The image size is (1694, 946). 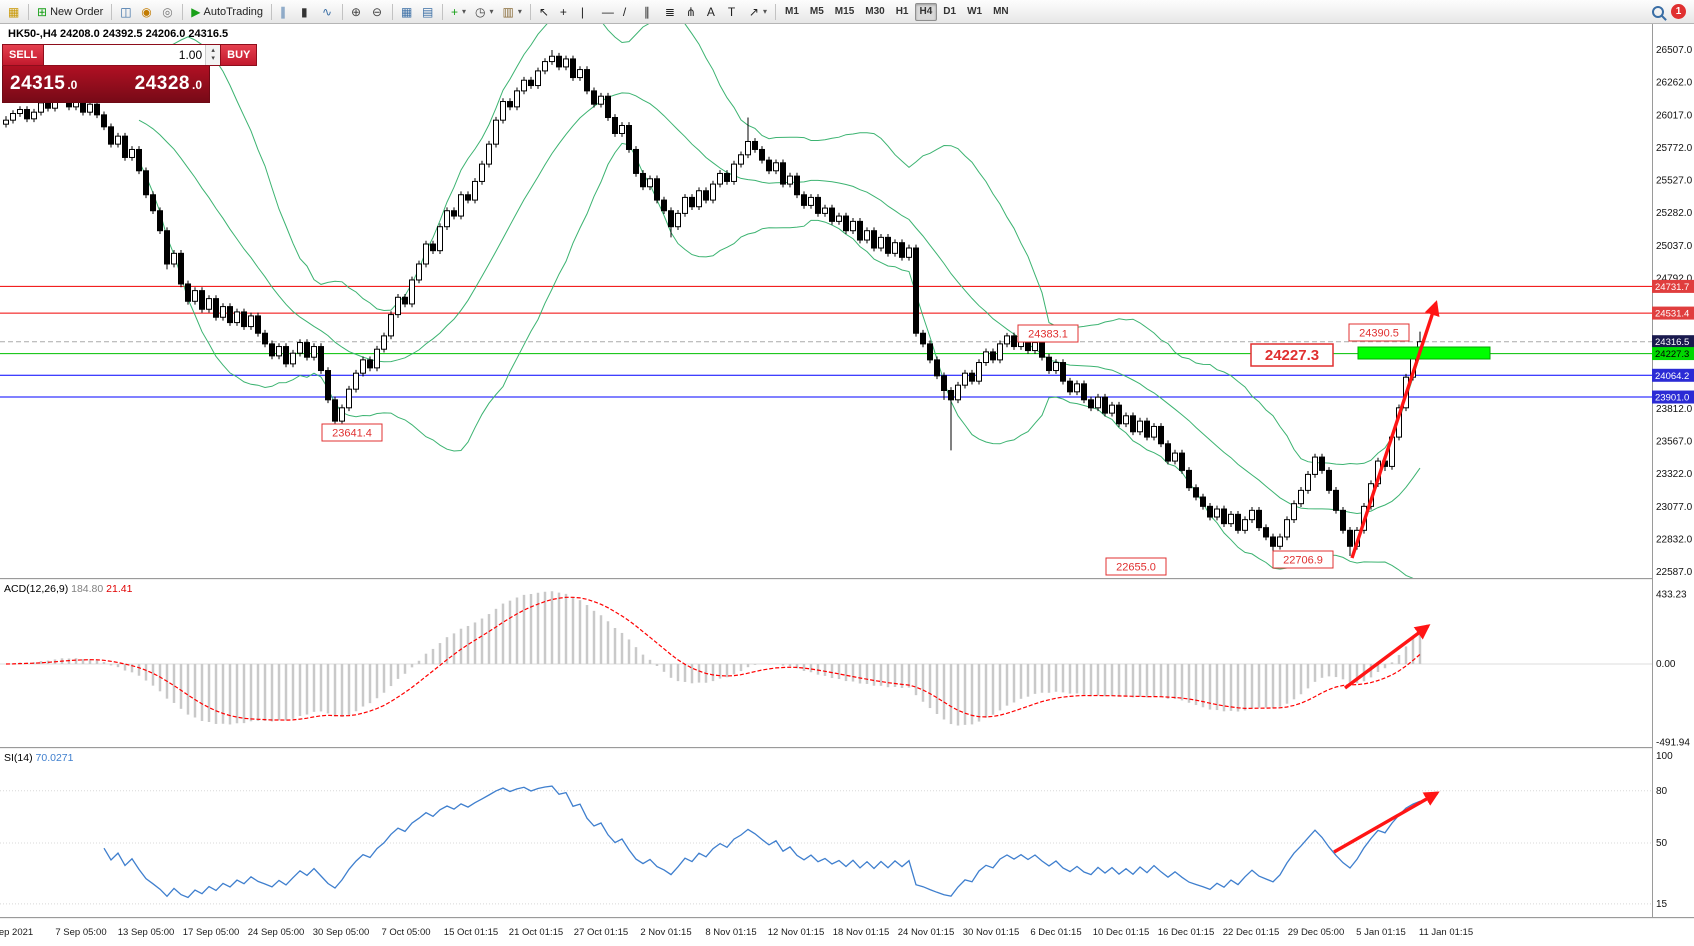 What do you see at coordinates (70, 12) in the screenshot?
I see `new-order-button: ⊞ New Order` at bounding box center [70, 12].